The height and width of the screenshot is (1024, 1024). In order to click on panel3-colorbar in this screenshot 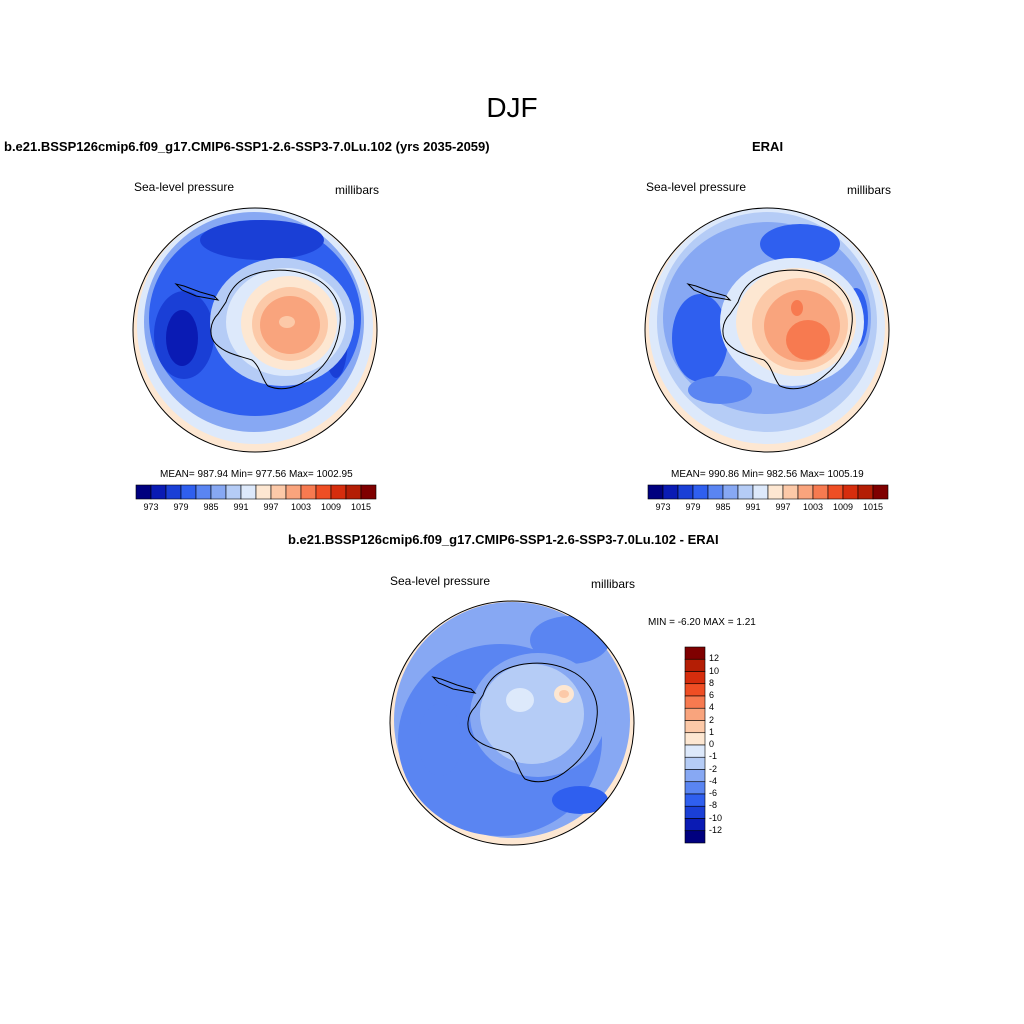, I will do `click(695, 745)`.